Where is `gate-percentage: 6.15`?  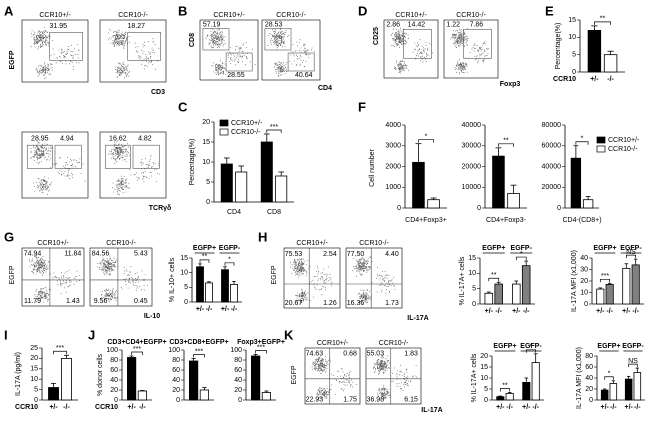 gate-percentage: 6.15 is located at coordinates (411, 399).